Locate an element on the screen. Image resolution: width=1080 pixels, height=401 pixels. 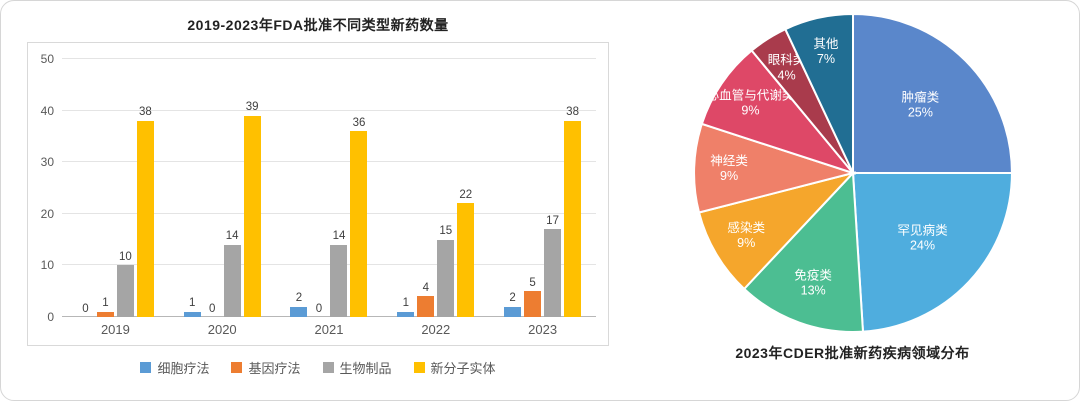
pie-slice-label-眼科类: 眼科类 4% is located at coordinates (786, 67).